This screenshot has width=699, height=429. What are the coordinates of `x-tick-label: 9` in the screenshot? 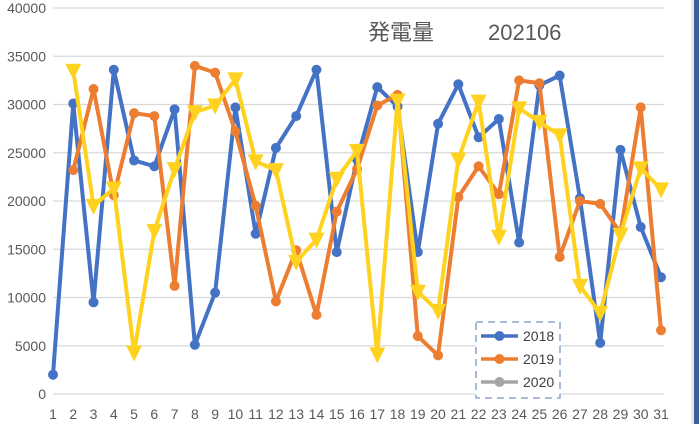 It's located at (215, 414).